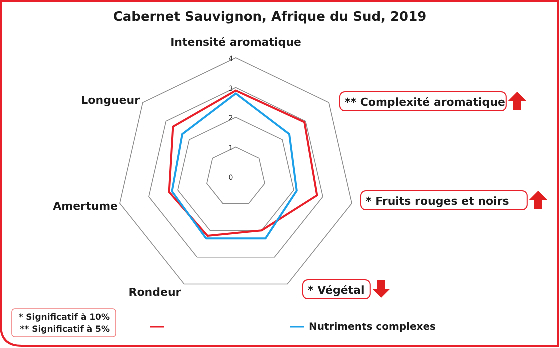 The image size is (560, 348). I want to click on spoke-label: ** Complexité aromatique, so click(425, 102).